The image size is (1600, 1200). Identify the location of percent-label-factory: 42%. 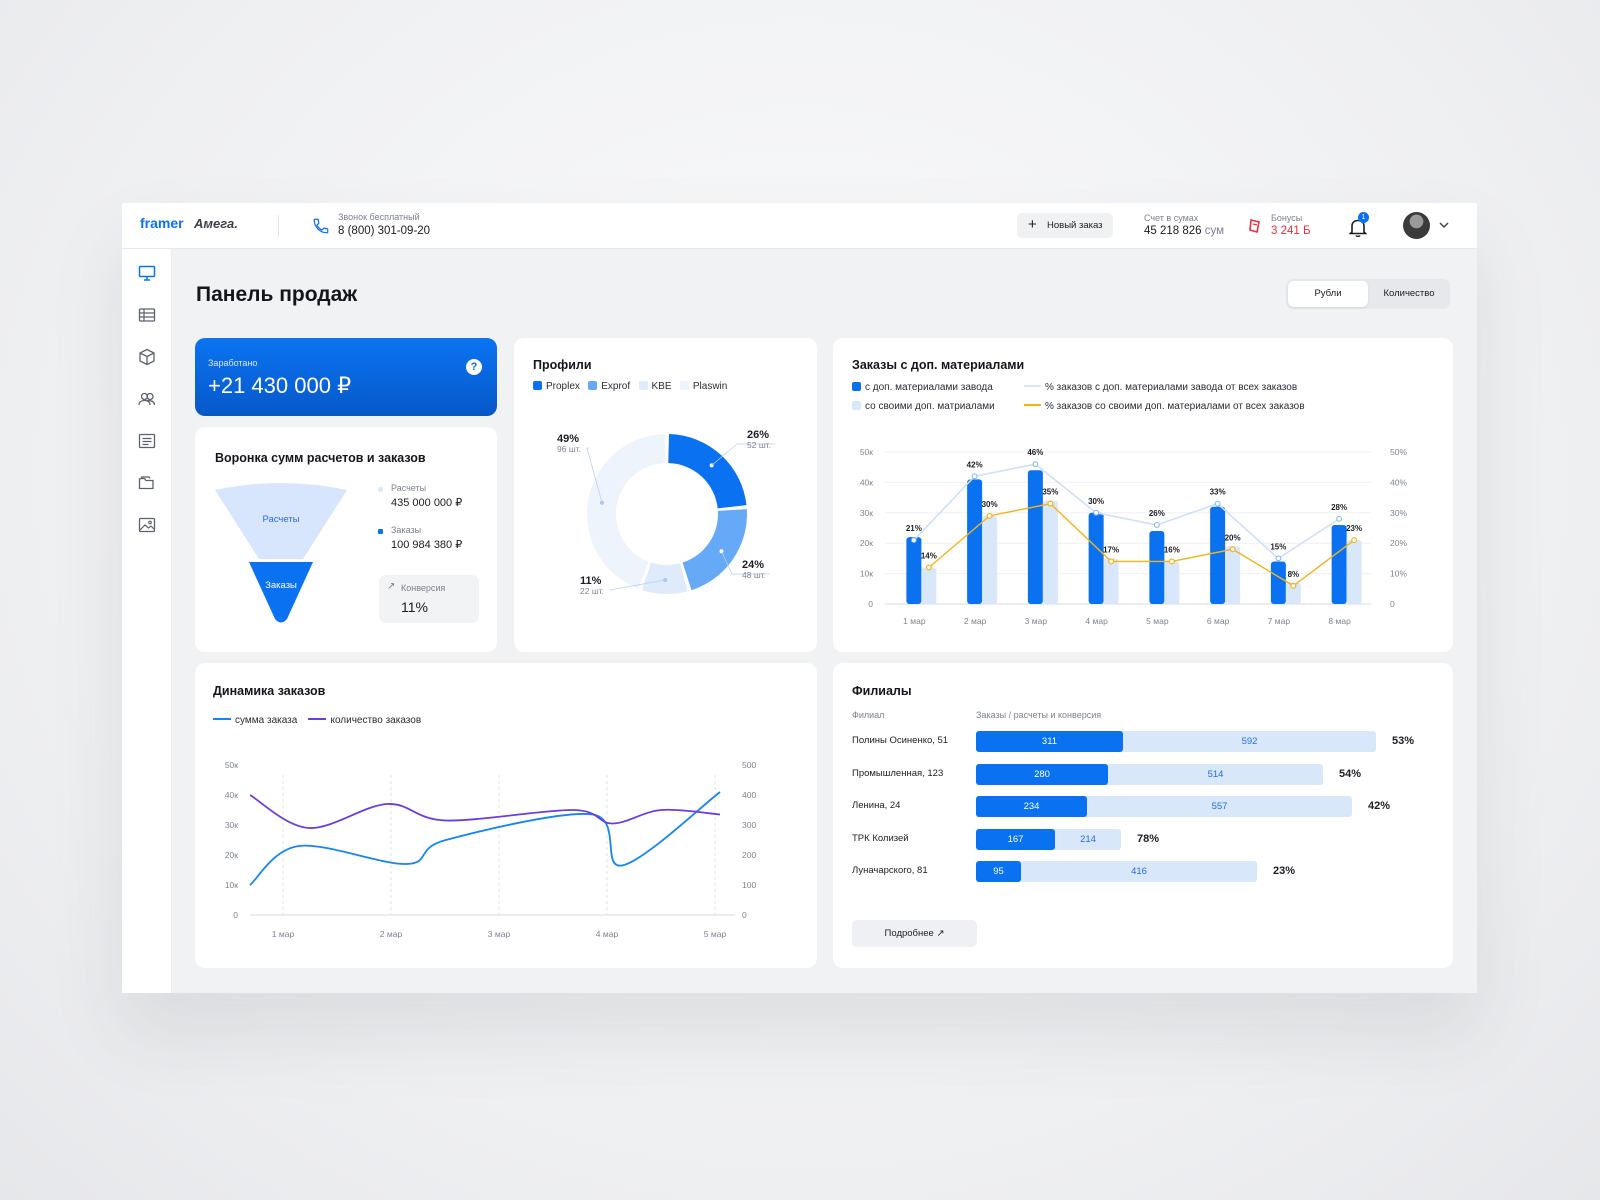
(975, 464).